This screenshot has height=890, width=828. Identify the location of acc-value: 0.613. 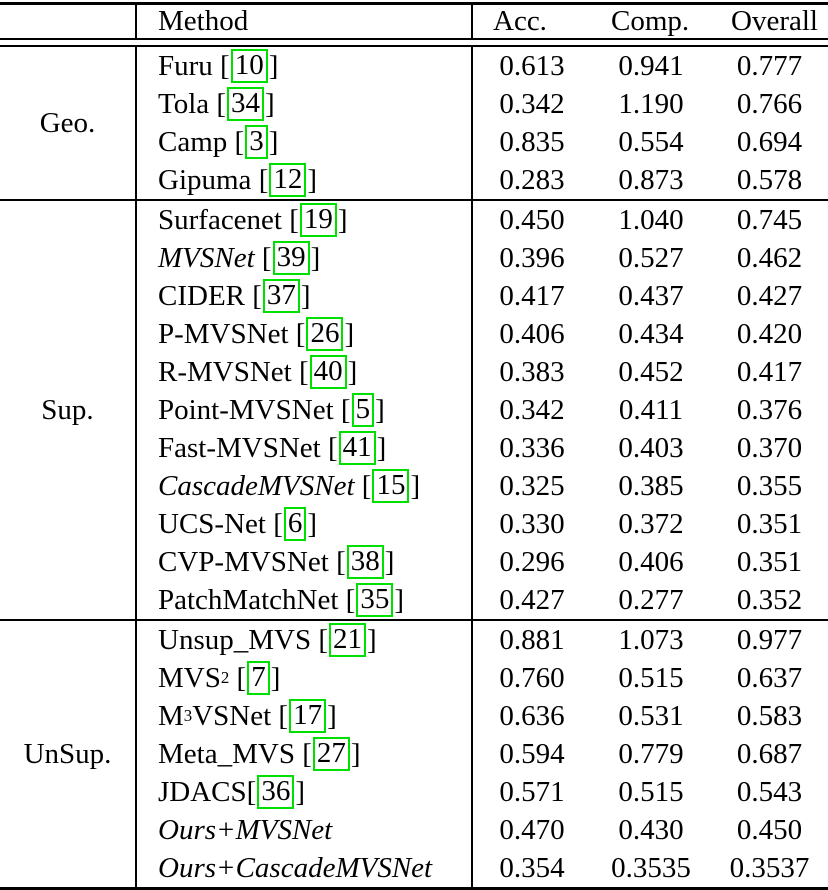
(532, 65).